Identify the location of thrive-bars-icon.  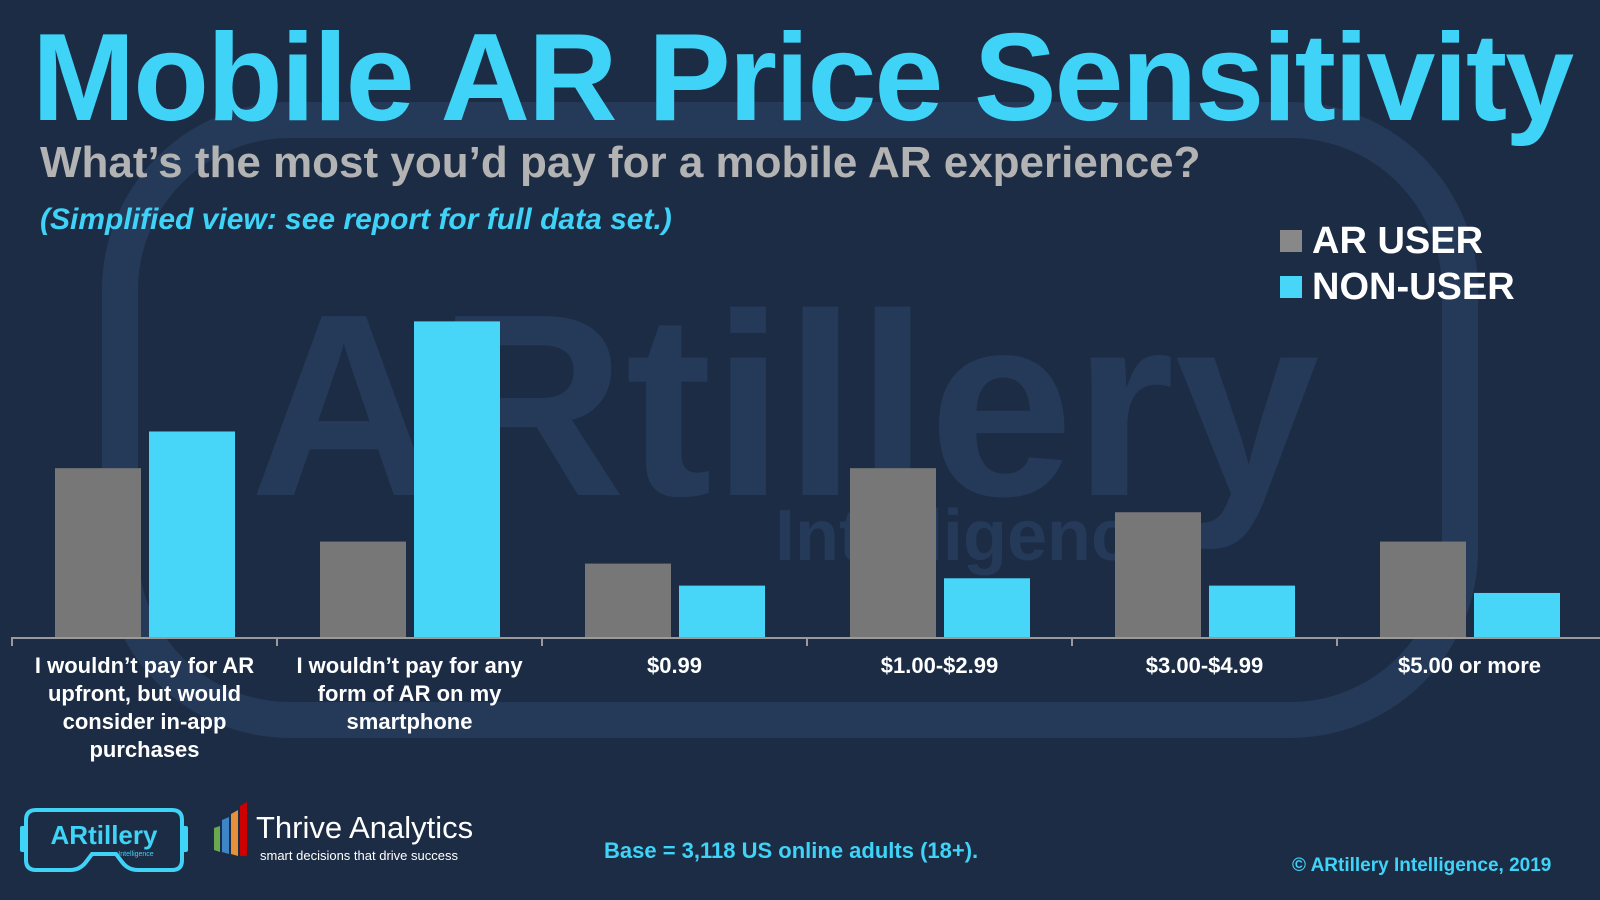
(230, 829).